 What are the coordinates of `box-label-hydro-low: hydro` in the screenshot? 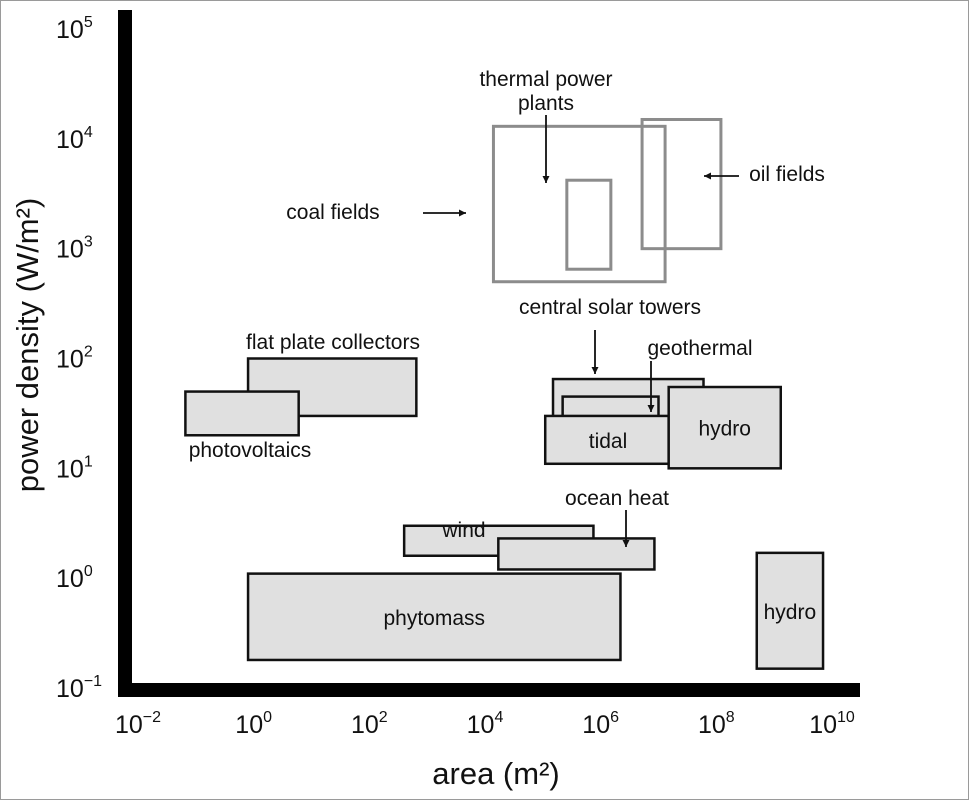 It's located at (790, 612).